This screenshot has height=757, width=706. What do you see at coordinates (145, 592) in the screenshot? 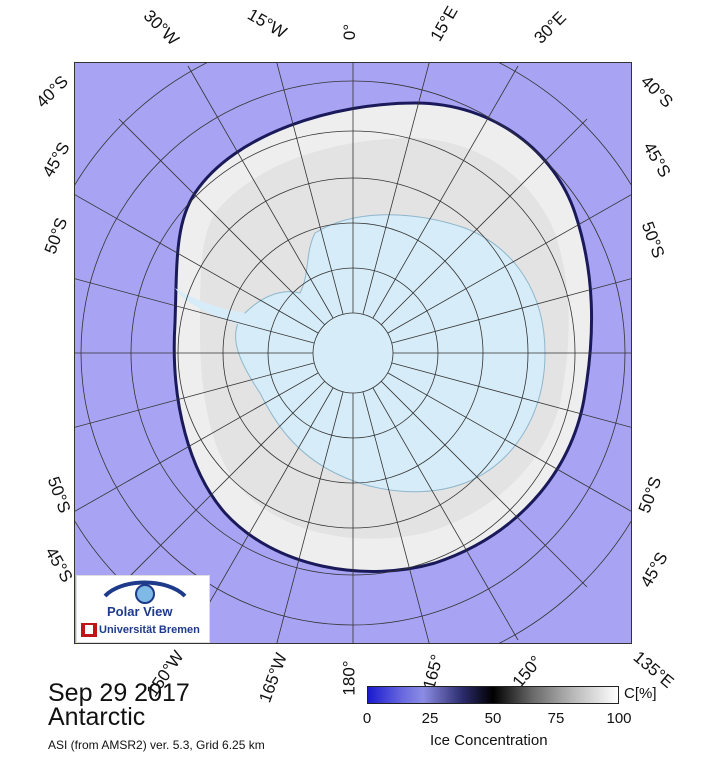
I see `eye-icon` at bounding box center [145, 592].